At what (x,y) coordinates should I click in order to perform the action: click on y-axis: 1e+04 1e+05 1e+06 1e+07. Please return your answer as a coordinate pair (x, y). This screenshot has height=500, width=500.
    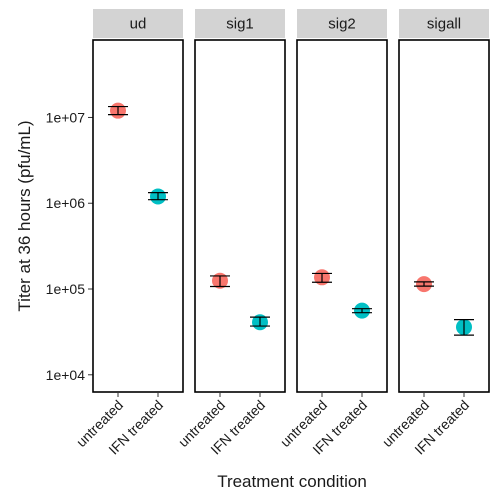
    Looking at the image, I should click on (69, 246).